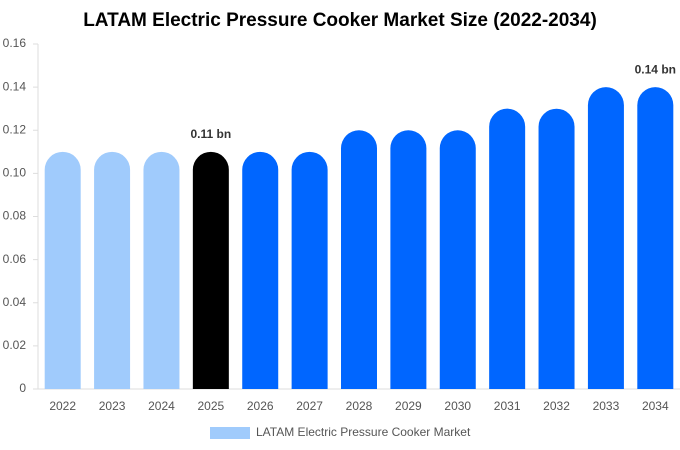 This screenshot has width=680, height=450. I want to click on y-tick-label: 0.02, so click(15, 345).